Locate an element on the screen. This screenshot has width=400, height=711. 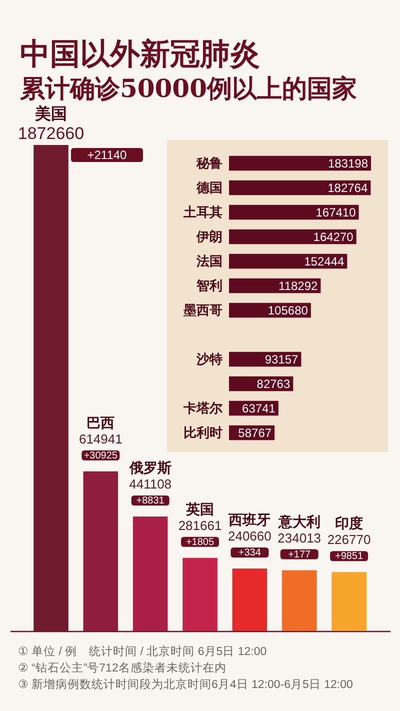
data-label: 614941 is located at coordinates (100, 438).